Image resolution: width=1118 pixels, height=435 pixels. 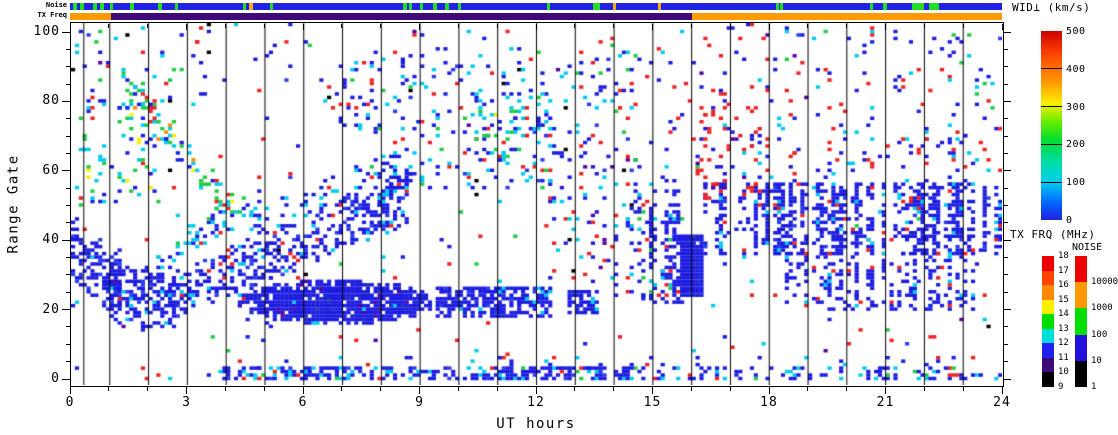 What do you see at coordinates (1063, 357) in the screenshot?
I see `tx-colorbar-tick-label: 11` at bounding box center [1063, 357].